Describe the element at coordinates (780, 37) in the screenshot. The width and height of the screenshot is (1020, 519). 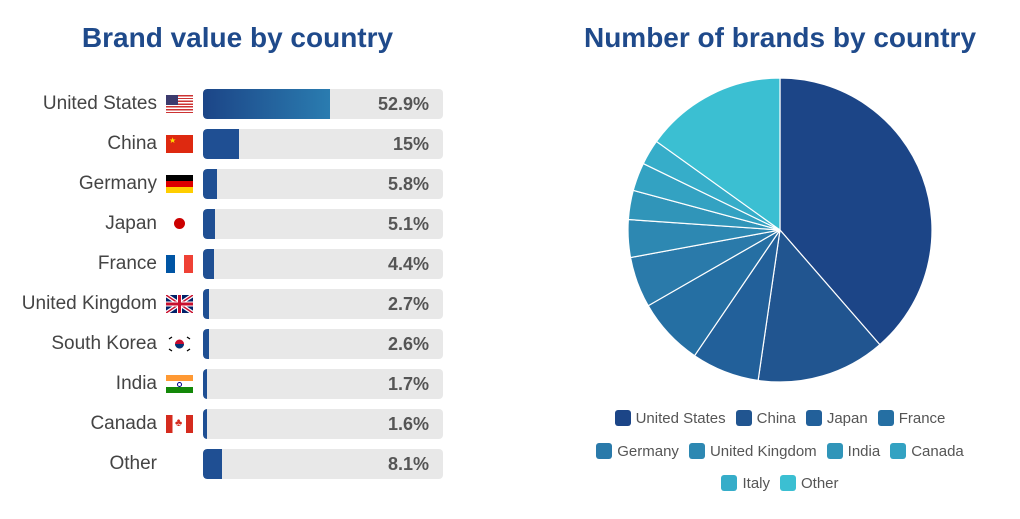
I see `brand-count-title: Number of brands by country` at that location.